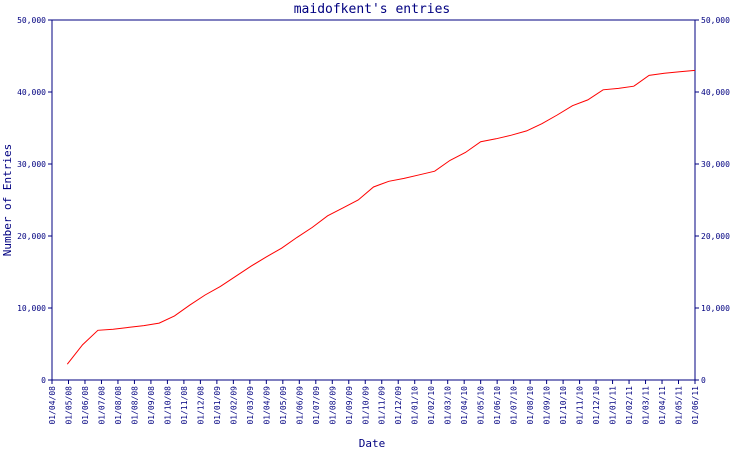 The image size is (750, 450). What do you see at coordinates (563, 405) in the screenshot?
I see `x-tick-label: 01/10/10` at bounding box center [563, 405].